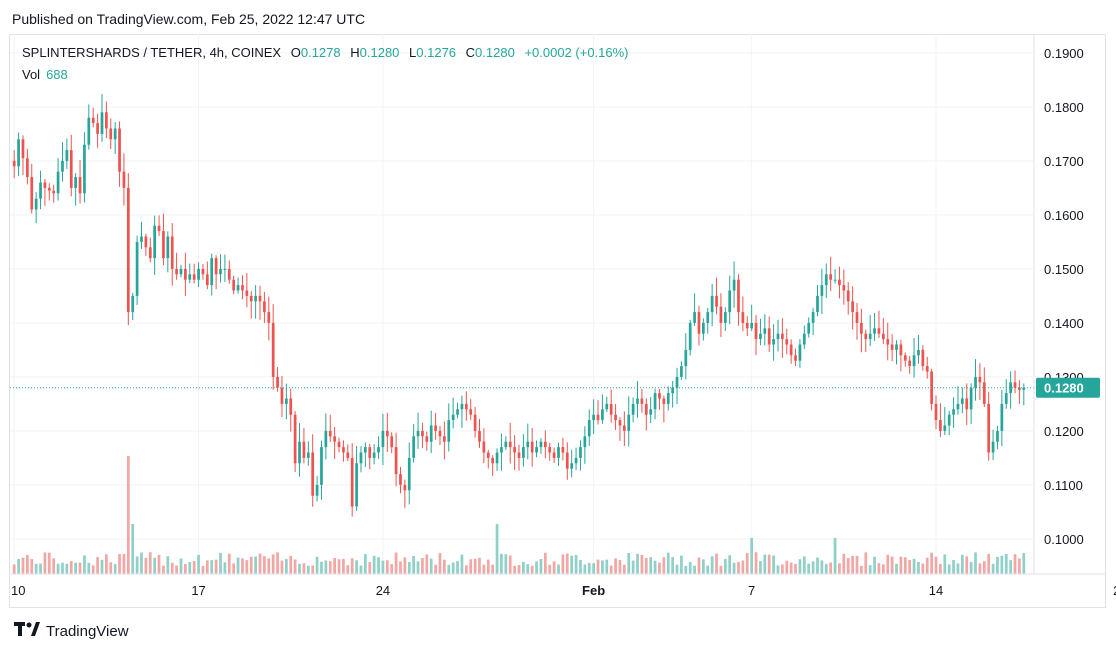  What do you see at coordinates (295, 52) in the screenshot?
I see `open-label: O` at bounding box center [295, 52].